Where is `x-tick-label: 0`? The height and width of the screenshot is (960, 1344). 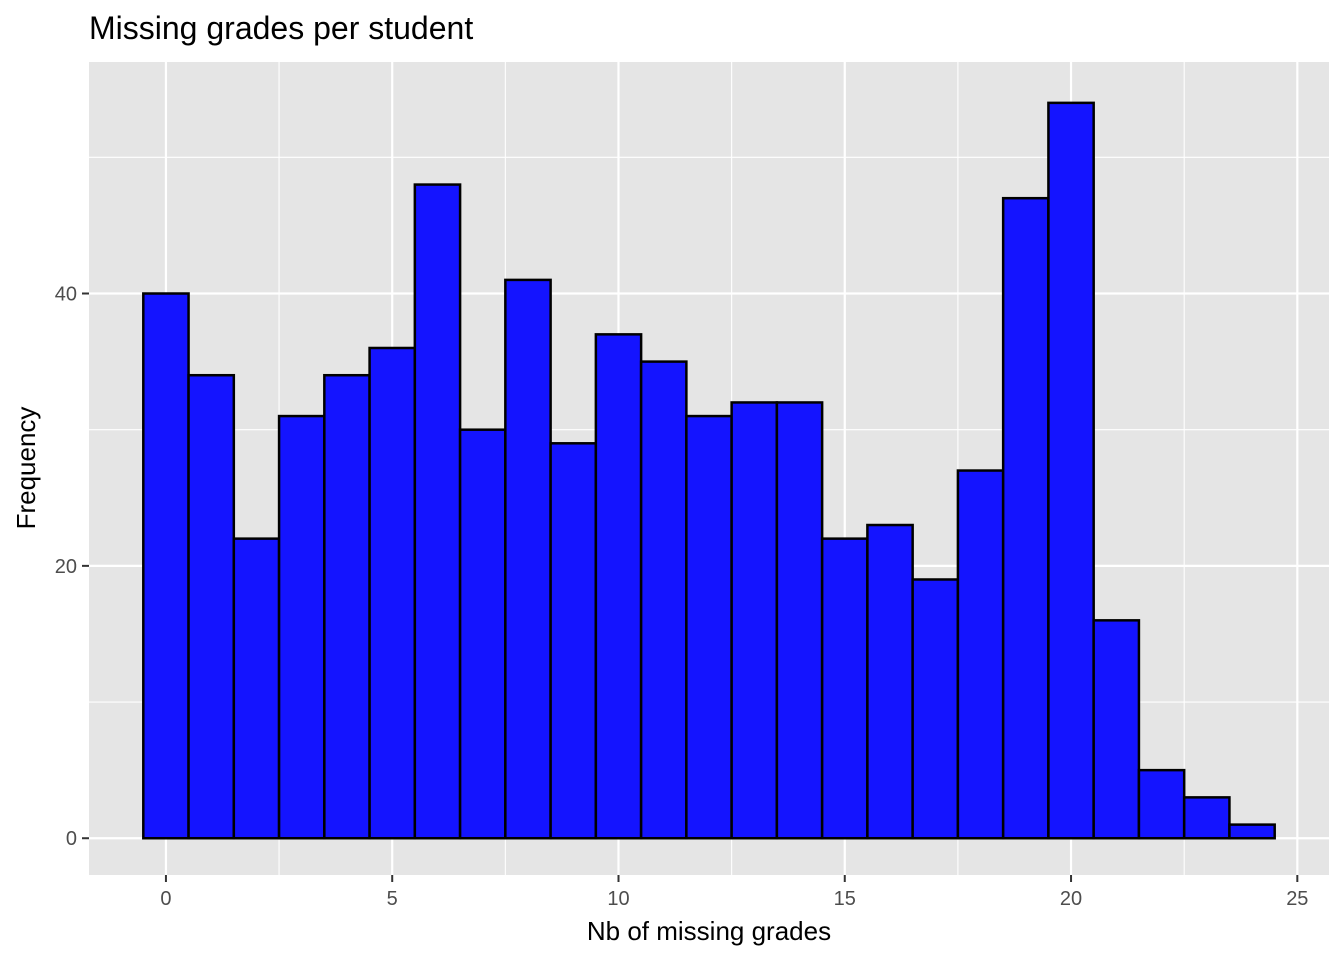
x-tick-label: 0 is located at coordinates (165, 899).